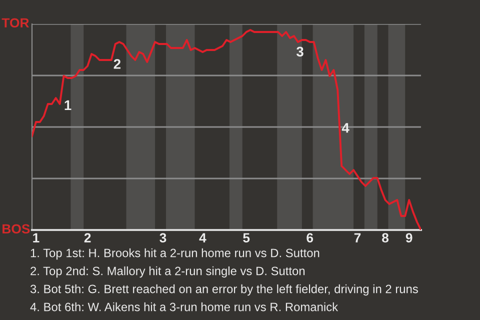  I want to click on annotation: 3, so click(300, 51).